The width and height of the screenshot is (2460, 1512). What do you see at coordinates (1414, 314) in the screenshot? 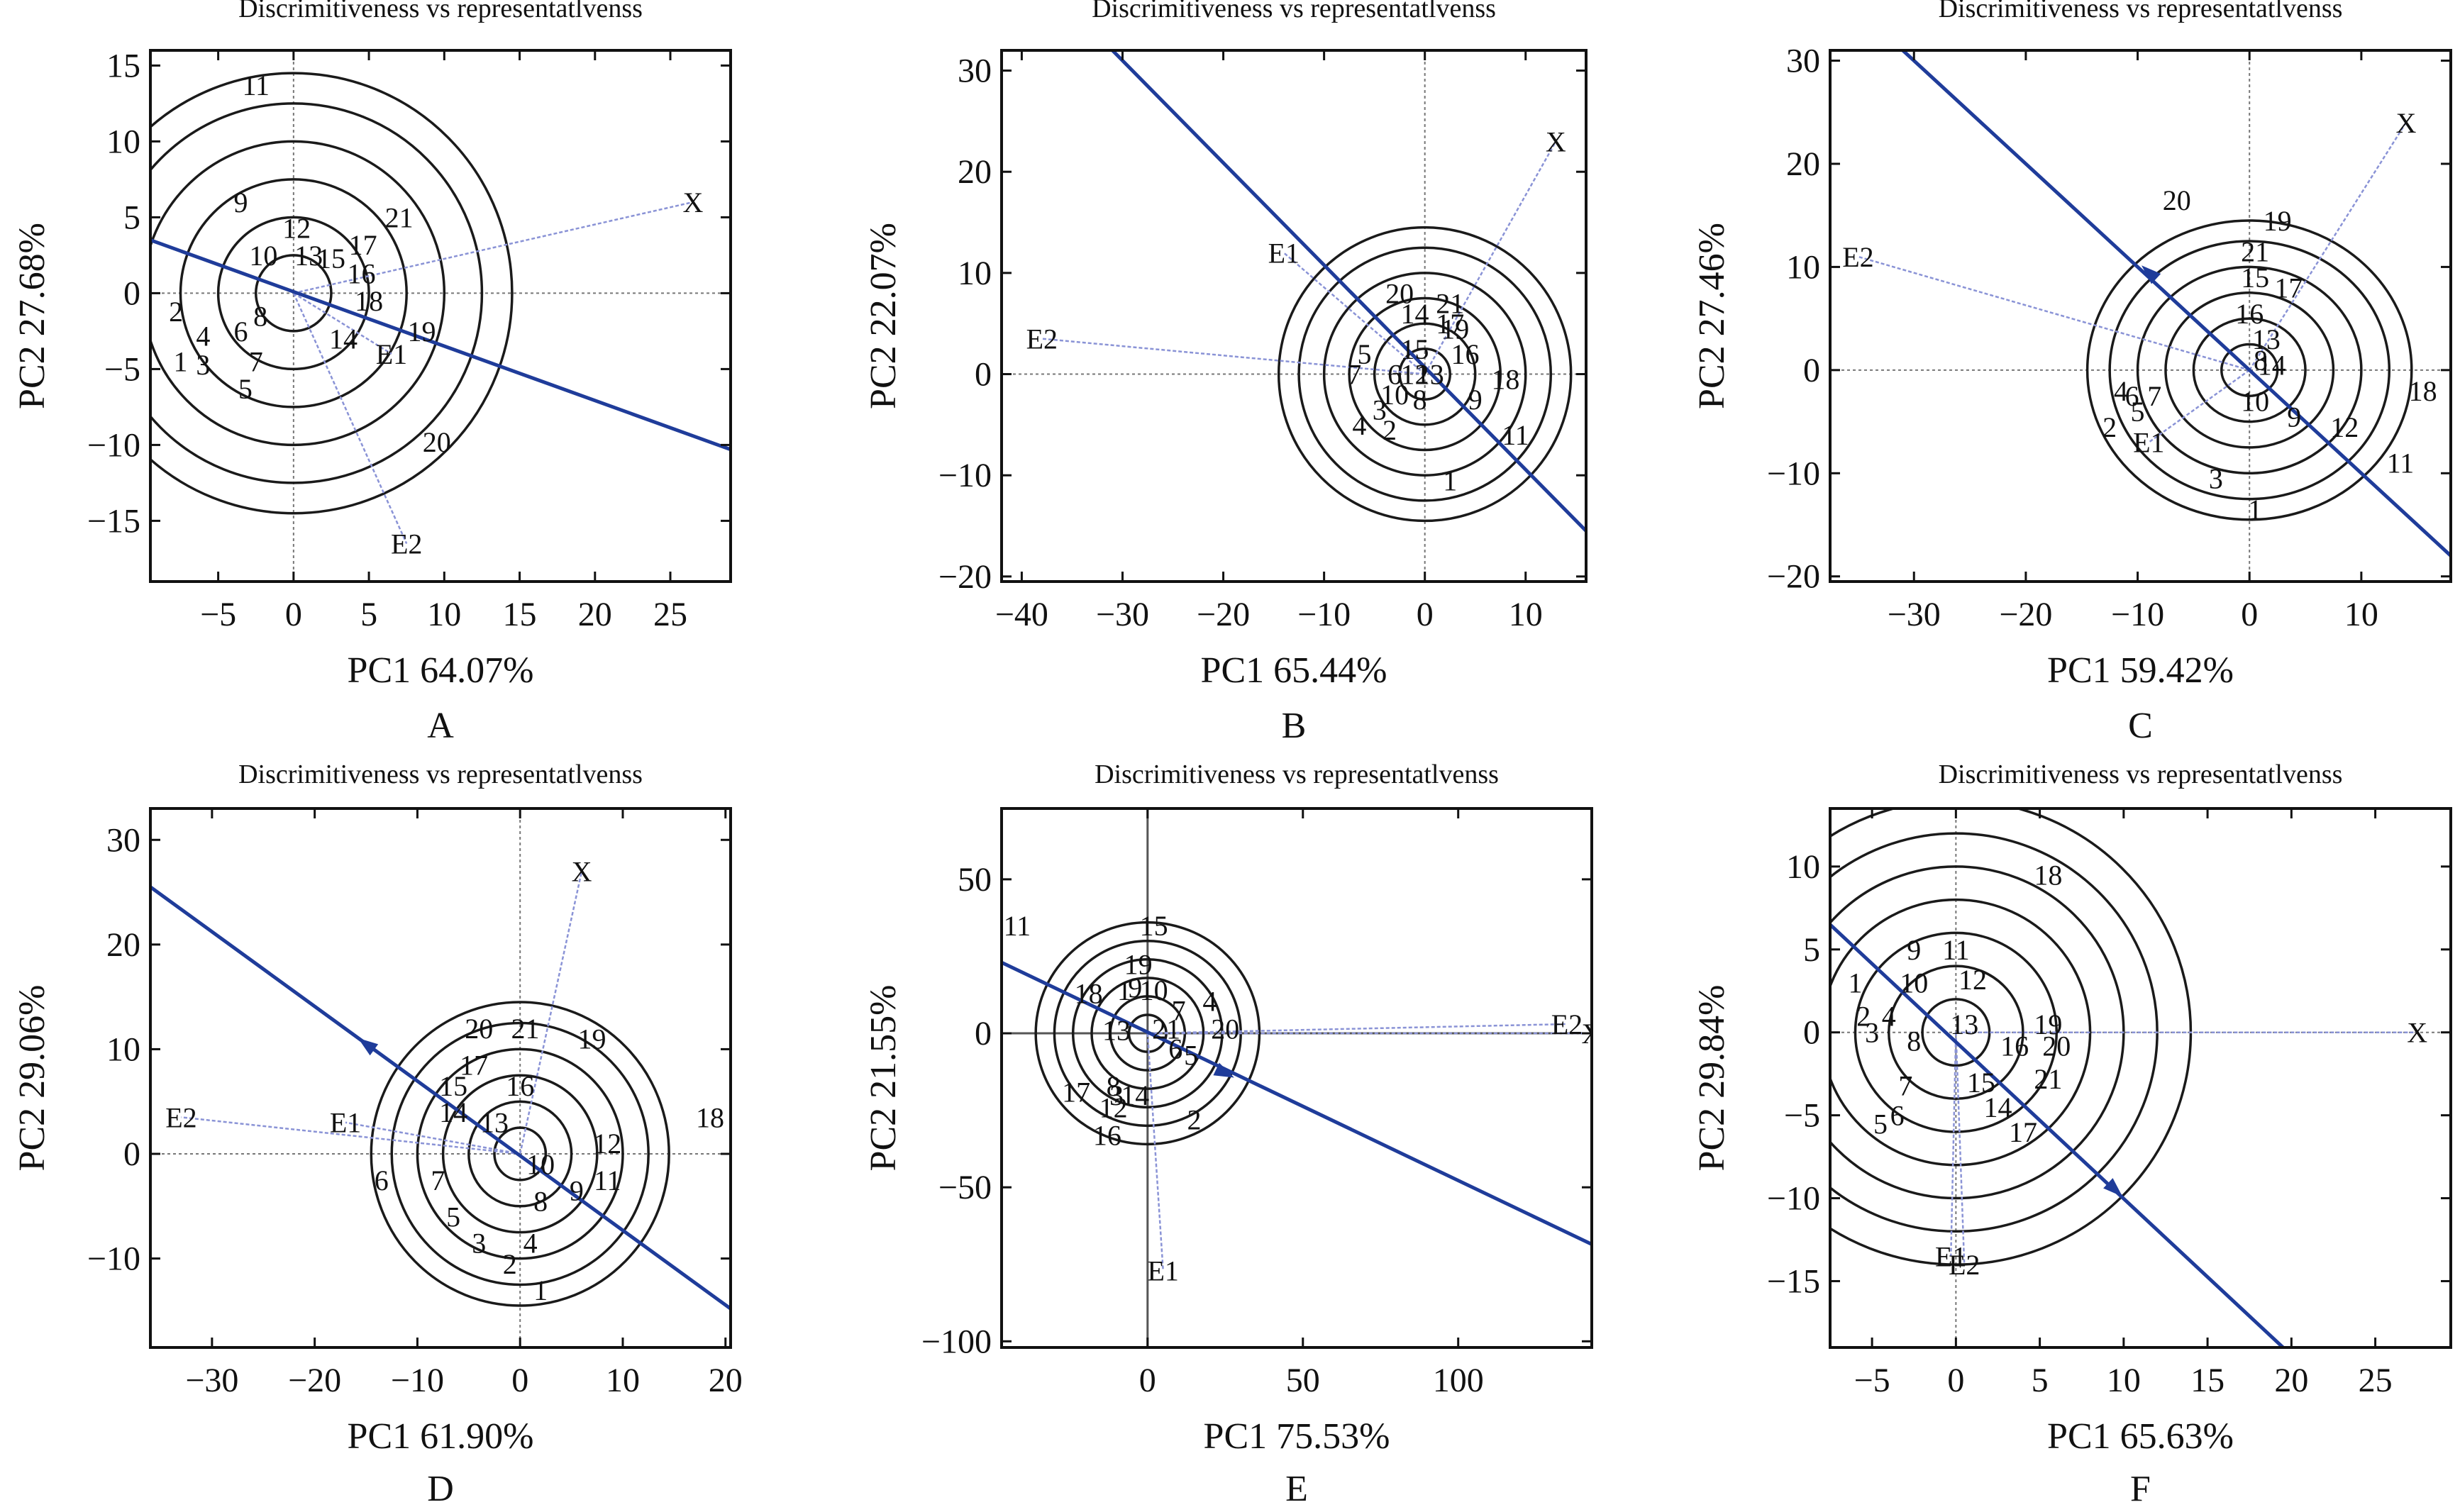
I see `genotype-label: 14` at bounding box center [1414, 314].